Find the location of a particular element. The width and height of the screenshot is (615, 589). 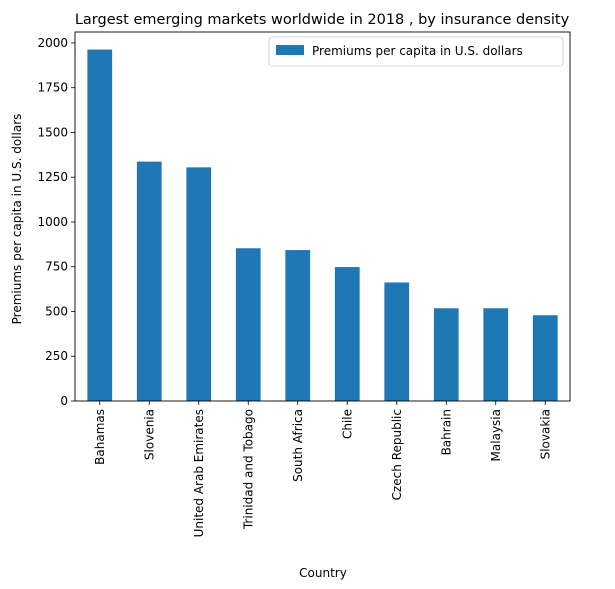

legend-label: Premiums per capita in U.S. dollars is located at coordinates (417, 51).